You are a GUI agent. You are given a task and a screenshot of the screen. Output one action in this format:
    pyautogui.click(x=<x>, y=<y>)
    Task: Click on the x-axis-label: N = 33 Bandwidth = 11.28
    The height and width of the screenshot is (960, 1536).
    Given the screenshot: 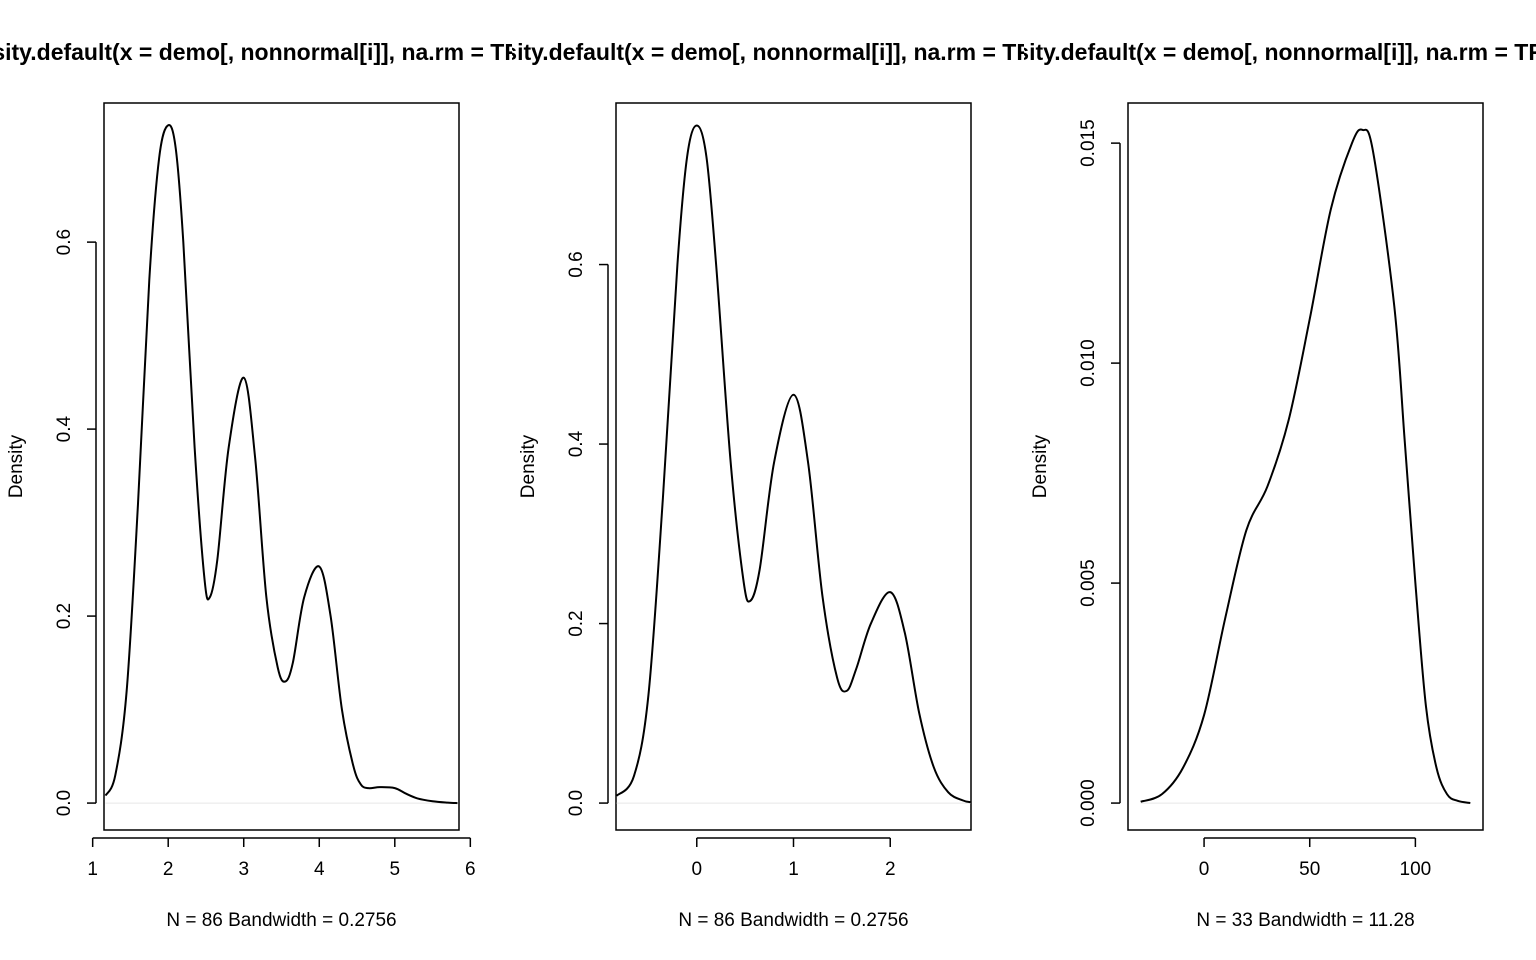 What is the action you would take?
    pyautogui.click(x=1305, y=920)
    